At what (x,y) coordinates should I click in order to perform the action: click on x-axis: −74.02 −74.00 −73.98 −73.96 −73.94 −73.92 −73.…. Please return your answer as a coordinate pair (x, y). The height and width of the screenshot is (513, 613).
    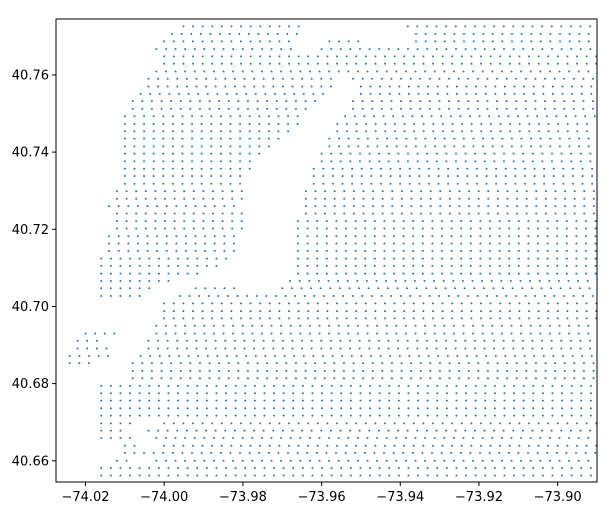
    Looking at the image, I should click on (321, 493).